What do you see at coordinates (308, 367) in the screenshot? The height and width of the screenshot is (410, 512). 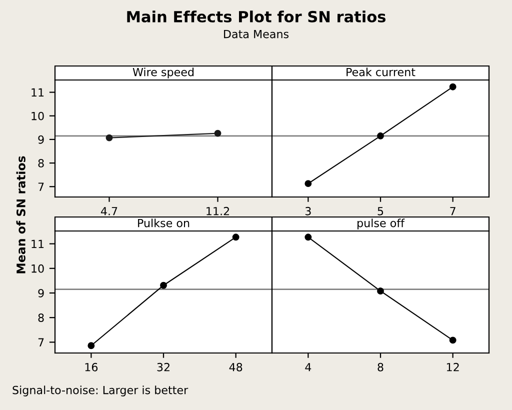 I see `x-tick-label: 4` at bounding box center [308, 367].